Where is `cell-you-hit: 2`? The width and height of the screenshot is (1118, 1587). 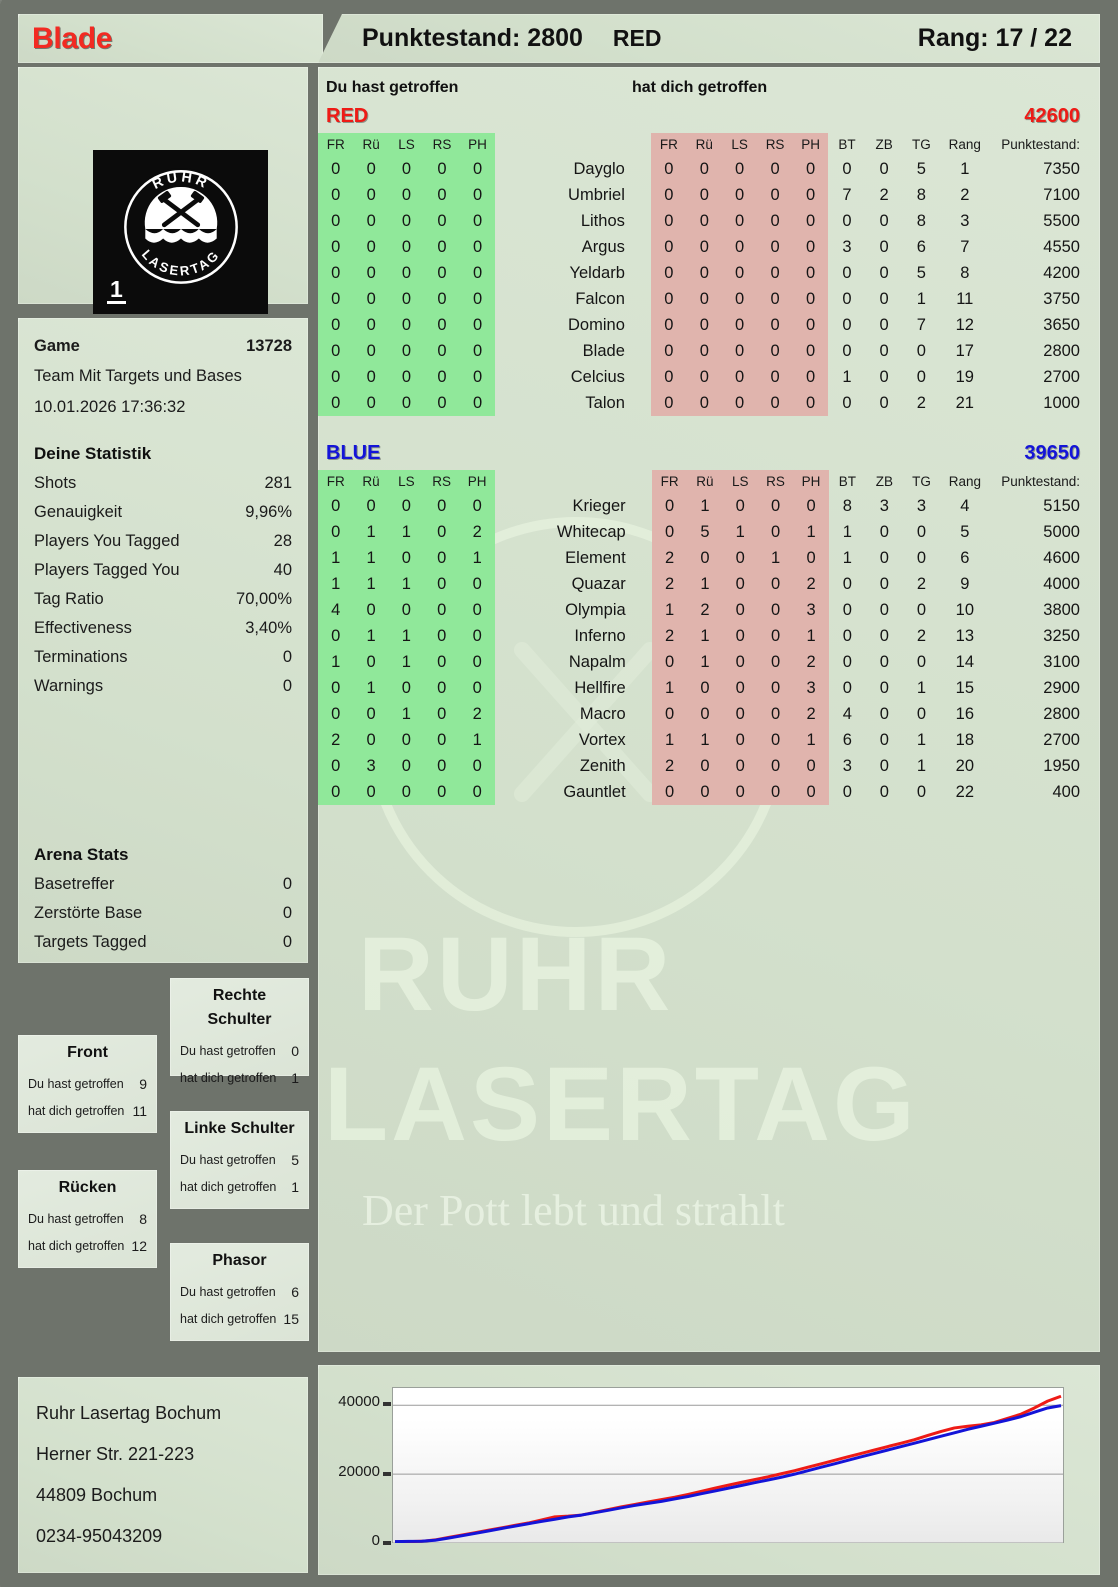
cell-you-hit: 2 is located at coordinates (336, 740).